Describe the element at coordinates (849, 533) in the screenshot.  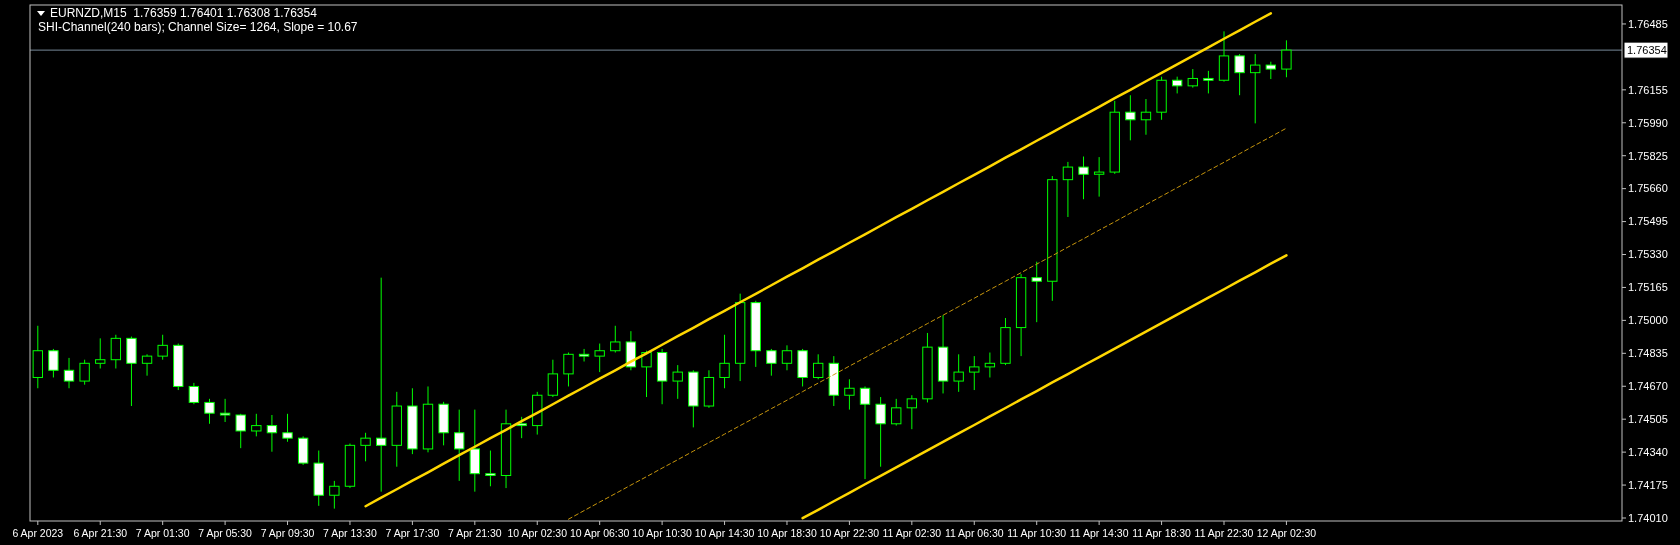
I see `x-tick-label: 10 Apr 22:30` at that location.